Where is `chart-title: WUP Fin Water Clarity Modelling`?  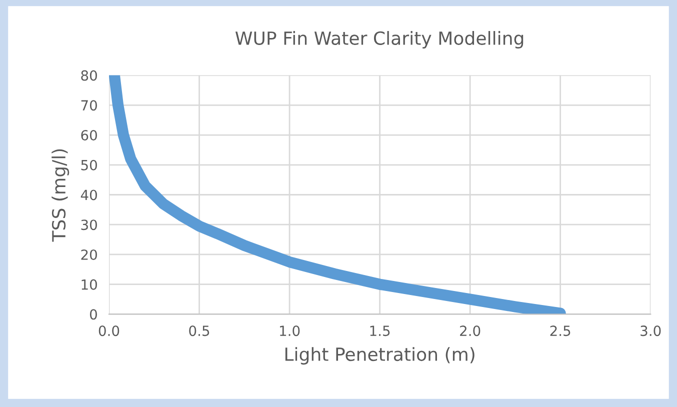
chart-title: WUP Fin Water Clarity Modelling is located at coordinates (379, 39).